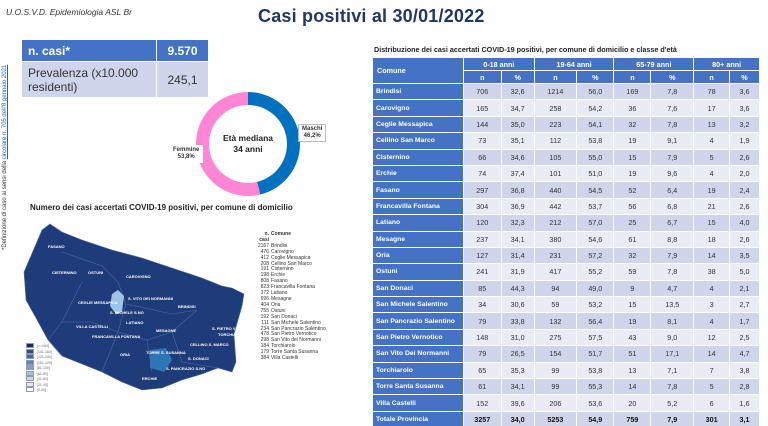  What do you see at coordinates (744, 108) in the screenshot?
I see `cell-percent: 3,6` at bounding box center [744, 108].